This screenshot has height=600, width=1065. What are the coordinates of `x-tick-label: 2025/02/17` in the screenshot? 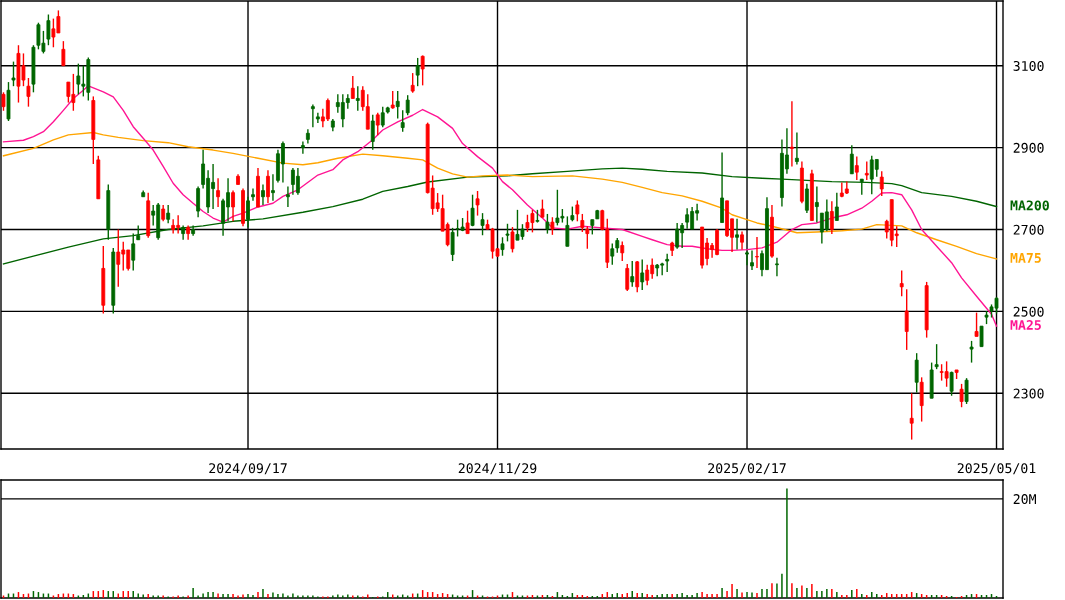 It's located at (747, 469).